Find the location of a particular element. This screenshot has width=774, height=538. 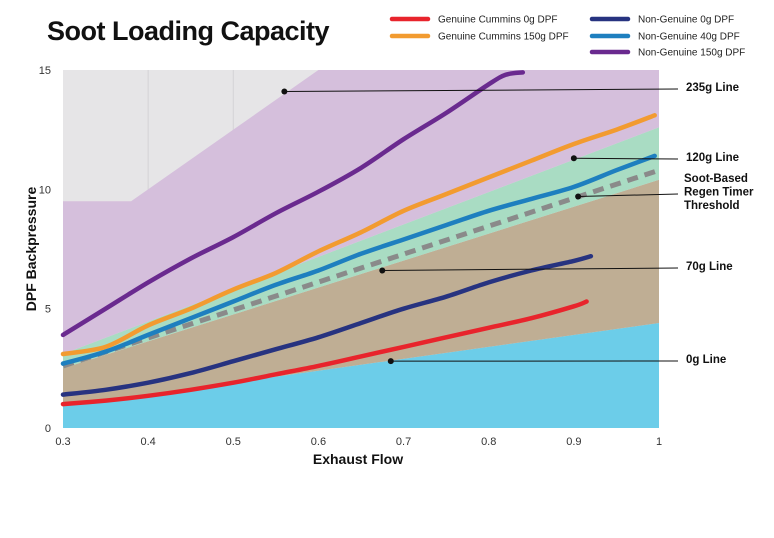

annotation-label-soot-based-regen-timer-threshold: Soot-Based Regen Timer Threshold is located at coordinates (719, 192).